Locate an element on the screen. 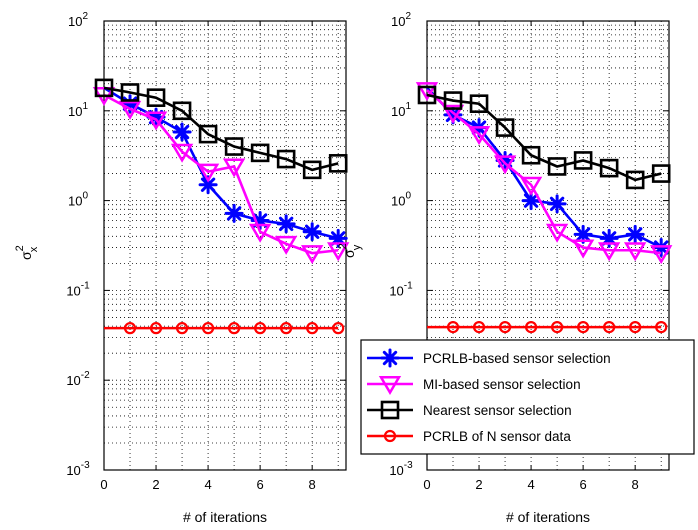 Image resolution: width=698 pixels, height=530 pixels. series-triangle-down is located at coordinates (221, 175).